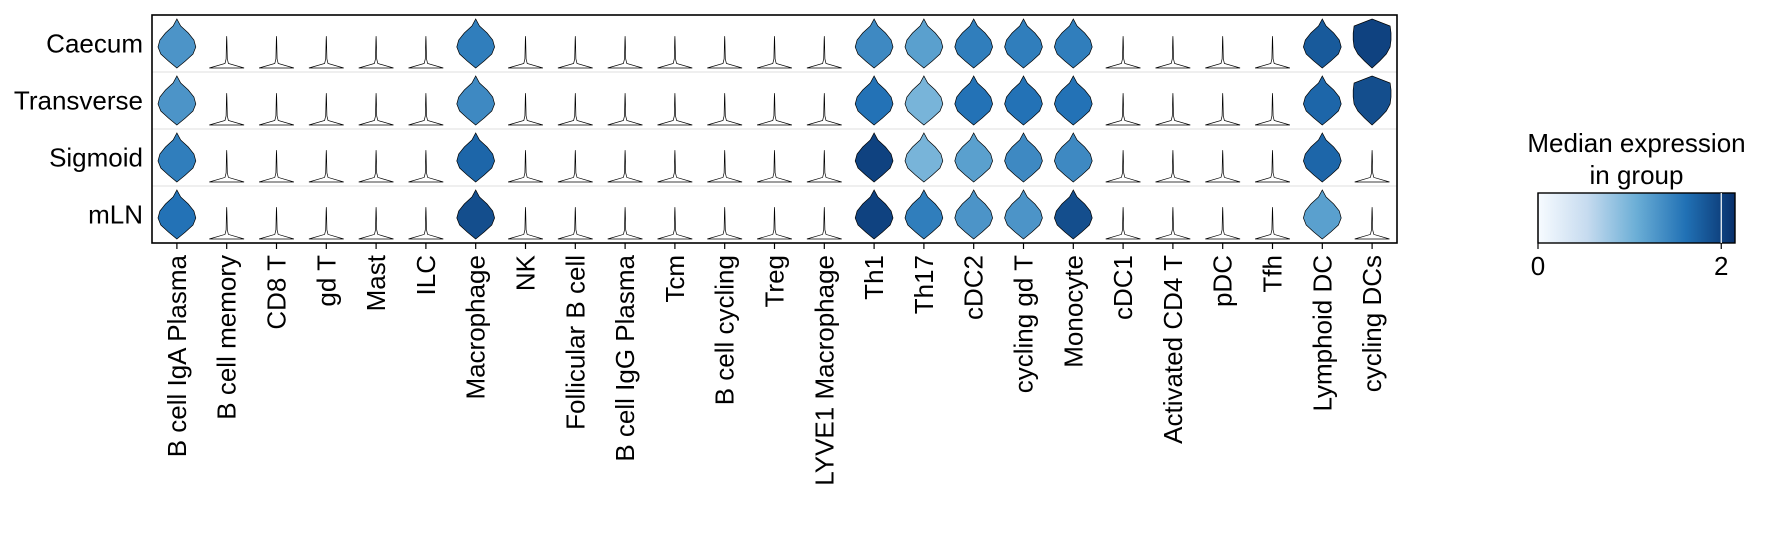  What do you see at coordinates (1223, 281) in the screenshot?
I see `x-tick-label: pDC` at bounding box center [1223, 281].